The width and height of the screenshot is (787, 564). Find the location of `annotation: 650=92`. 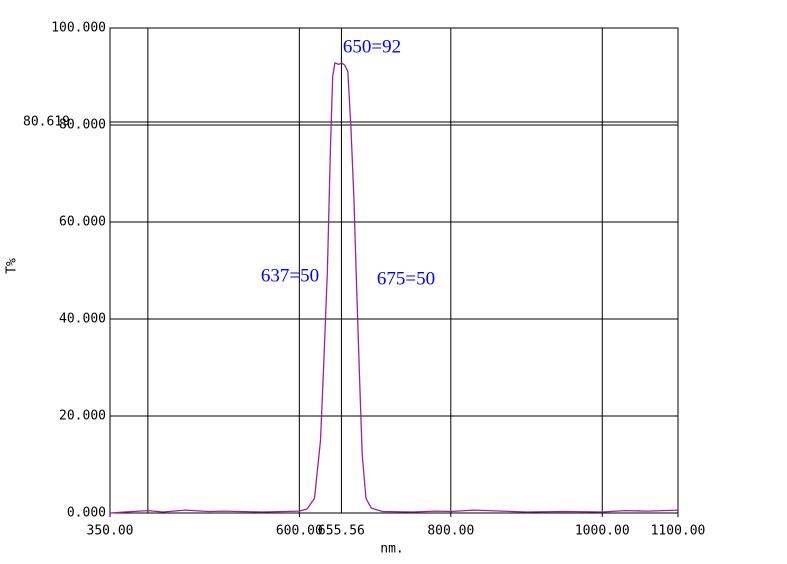

annotation: 650=92 is located at coordinates (372, 46).